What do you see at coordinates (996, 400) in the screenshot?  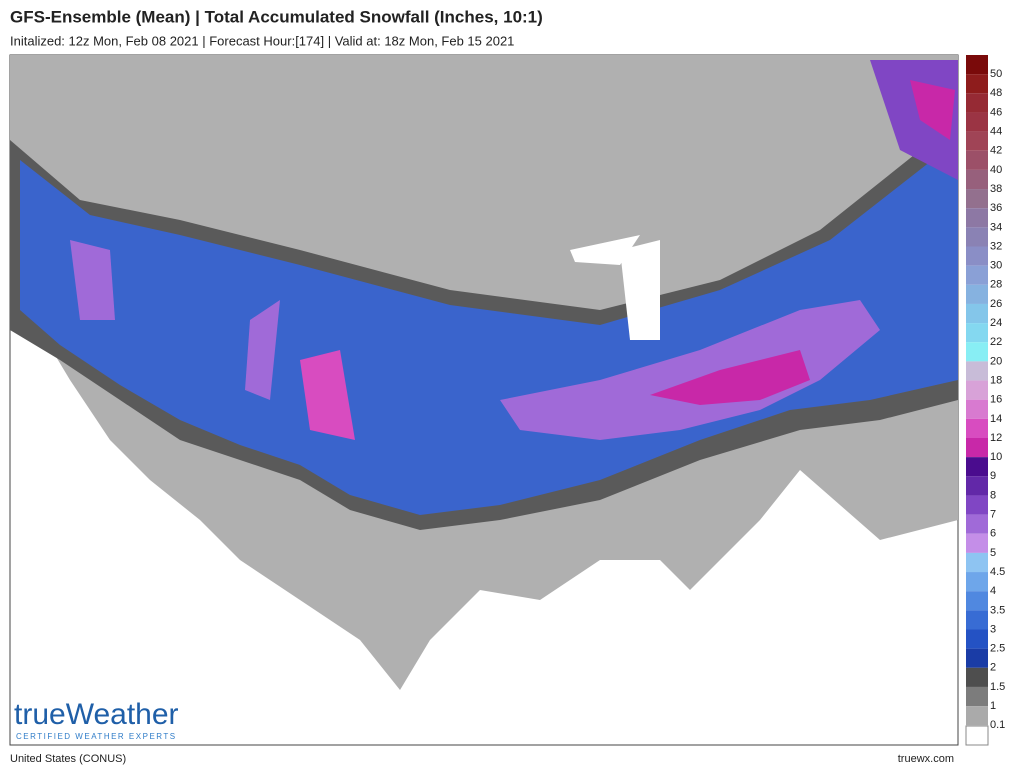 I see `legend-label: 16` at bounding box center [996, 400].